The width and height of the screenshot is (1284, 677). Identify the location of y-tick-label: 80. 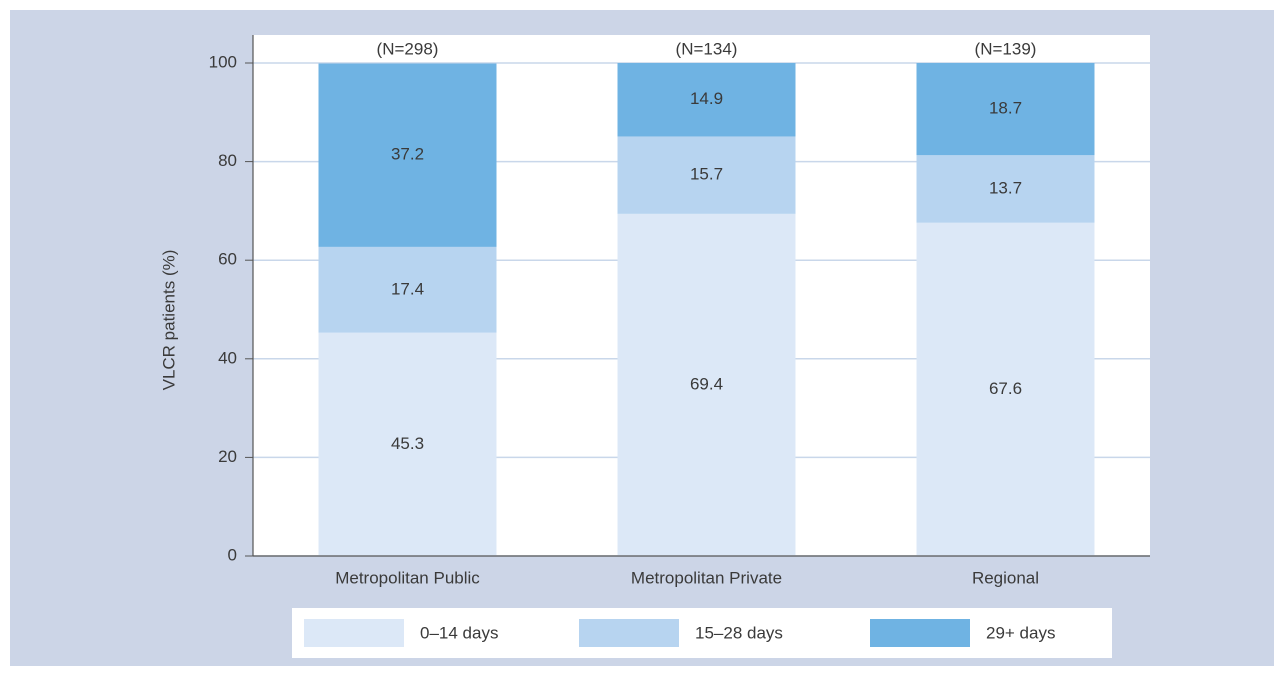
(227, 160).